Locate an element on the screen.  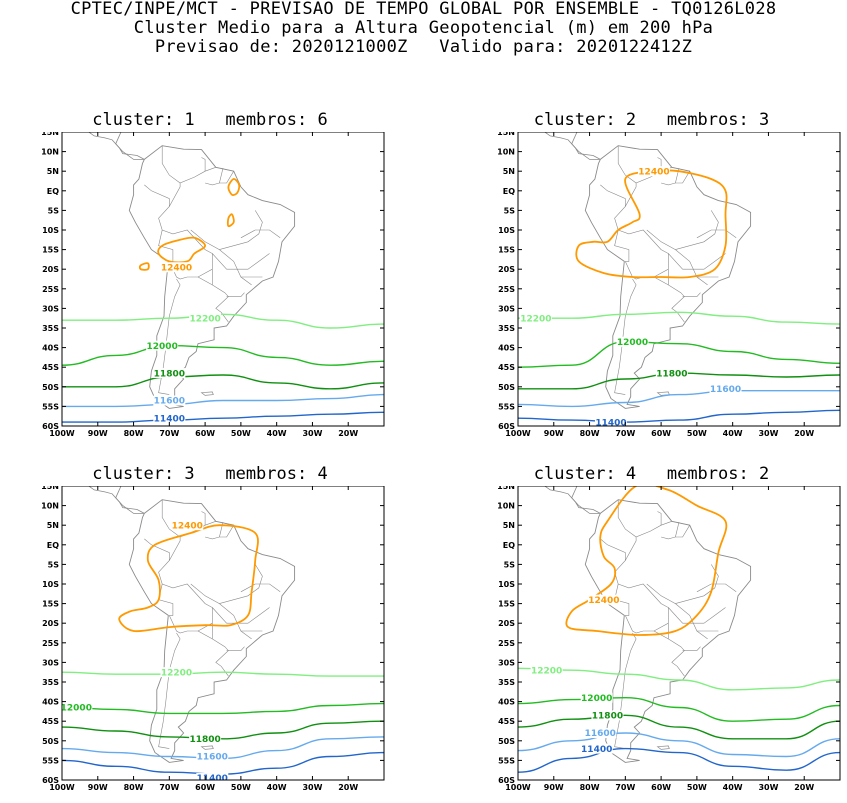
lat-label: 5N is located at coordinates (53, 525).